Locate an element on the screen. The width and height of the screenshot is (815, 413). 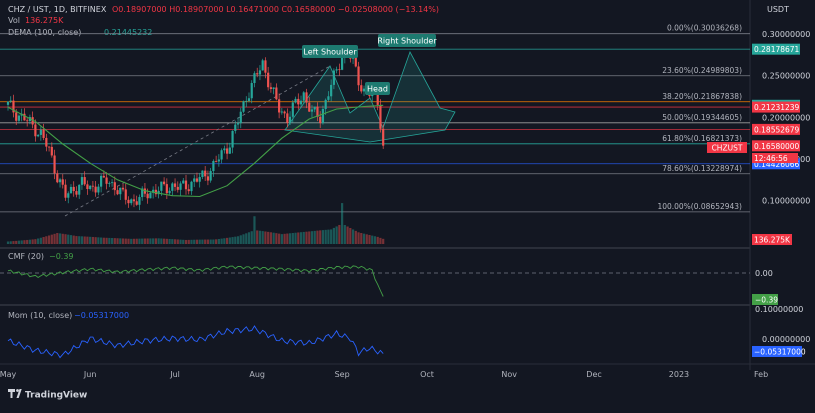
price-tick: 0.10000000 is located at coordinates (786, 201).